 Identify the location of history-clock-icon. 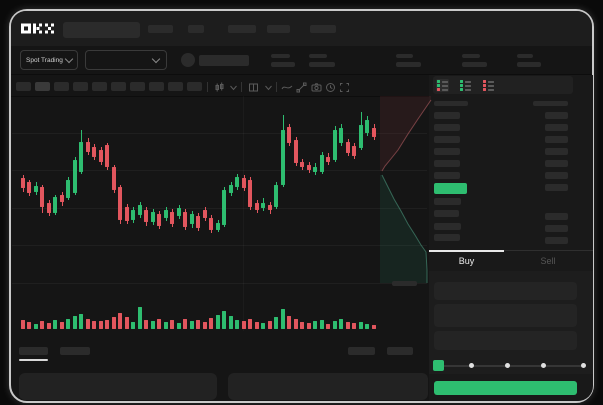
(330, 87).